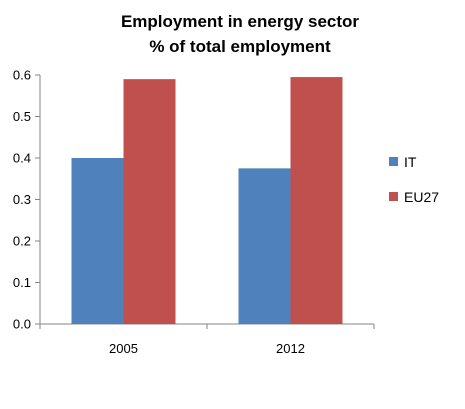 The image size is (465, 409). Describe the element at coordinates (207, 340) in the screenshot. I see `x-axis-ticks: 2005 2012` at that location.